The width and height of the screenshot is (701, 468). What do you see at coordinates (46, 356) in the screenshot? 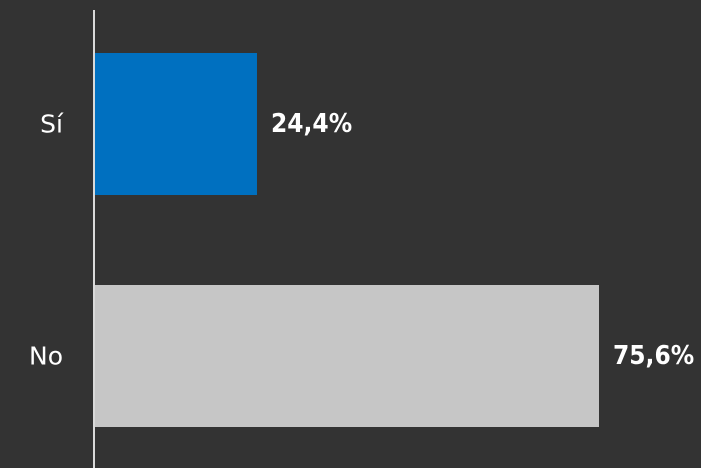
I see `category-label: No` at bounding box center [46, 356].